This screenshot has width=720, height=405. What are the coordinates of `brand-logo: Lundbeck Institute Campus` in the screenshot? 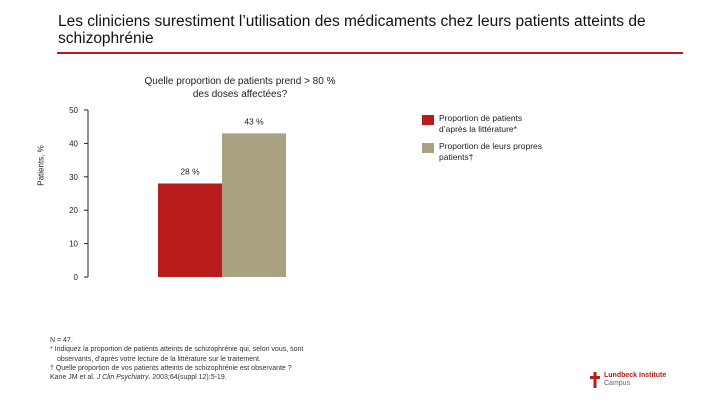 It's located at (628, 380).